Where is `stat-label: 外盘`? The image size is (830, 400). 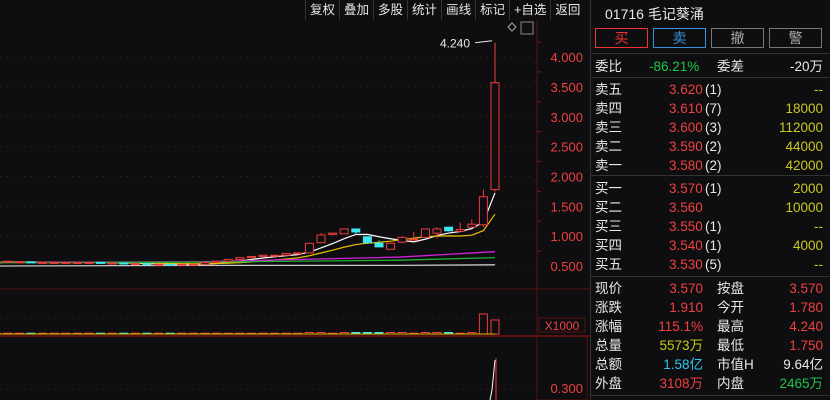
stat-label: 外盘 is located at coordinates (608, 383).